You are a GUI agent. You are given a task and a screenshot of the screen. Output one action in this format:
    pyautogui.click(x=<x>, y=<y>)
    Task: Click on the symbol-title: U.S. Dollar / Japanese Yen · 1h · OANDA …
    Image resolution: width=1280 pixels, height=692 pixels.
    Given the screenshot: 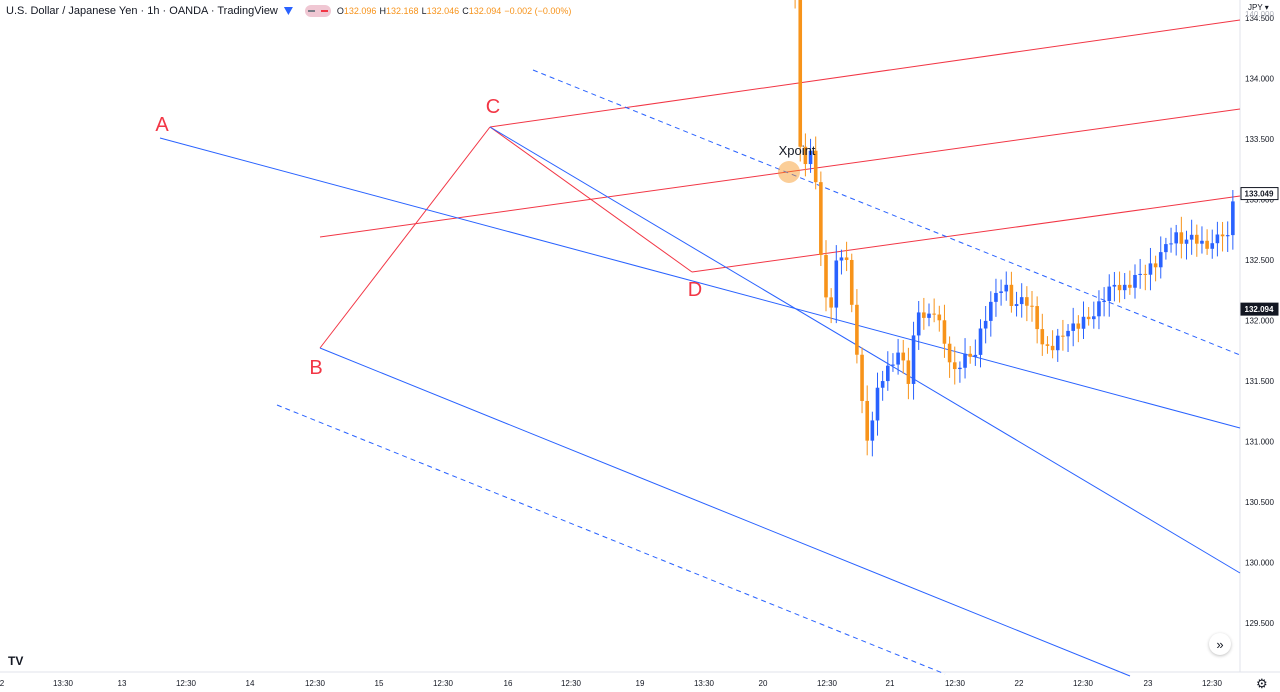 What is the action you would take?
    pyautogui.click(x=142, y=11)
    